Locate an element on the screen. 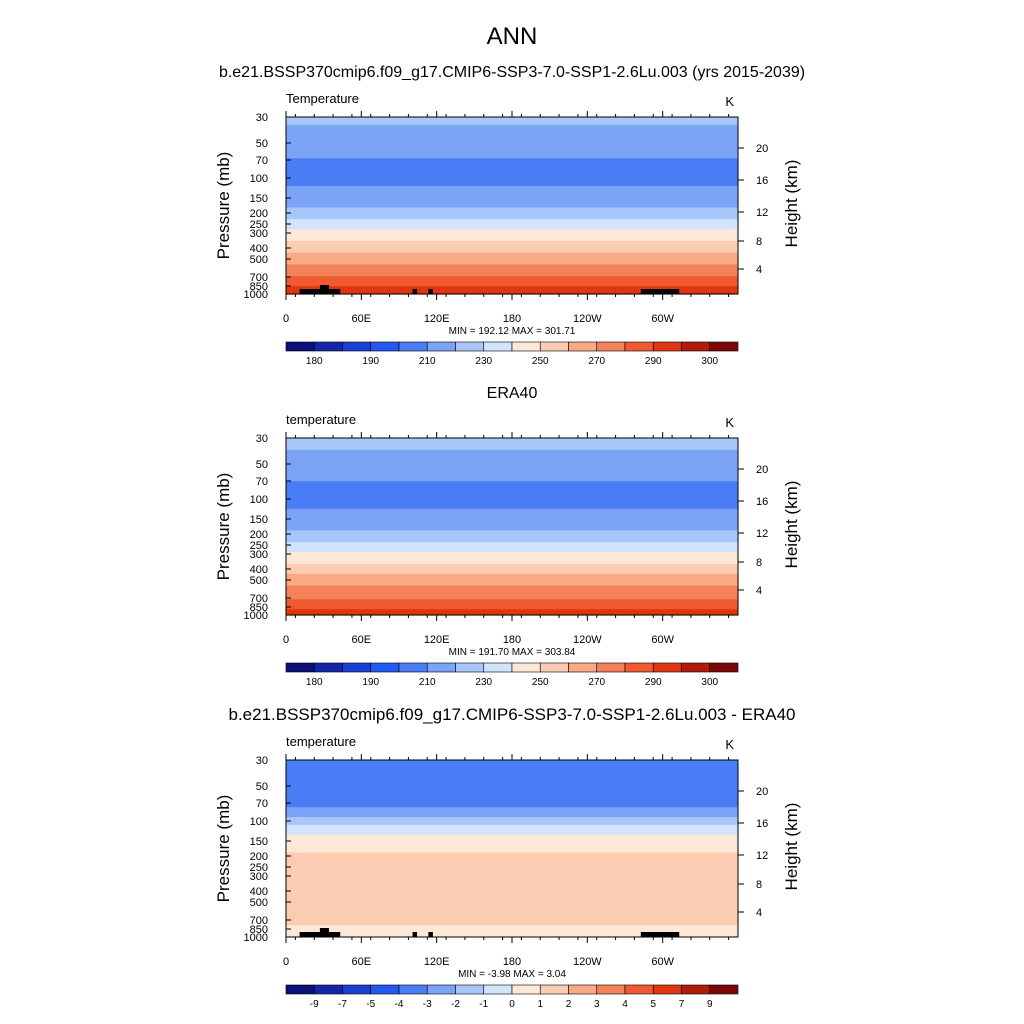  y-tick-label: 30 is located at coordinates (262, 439).